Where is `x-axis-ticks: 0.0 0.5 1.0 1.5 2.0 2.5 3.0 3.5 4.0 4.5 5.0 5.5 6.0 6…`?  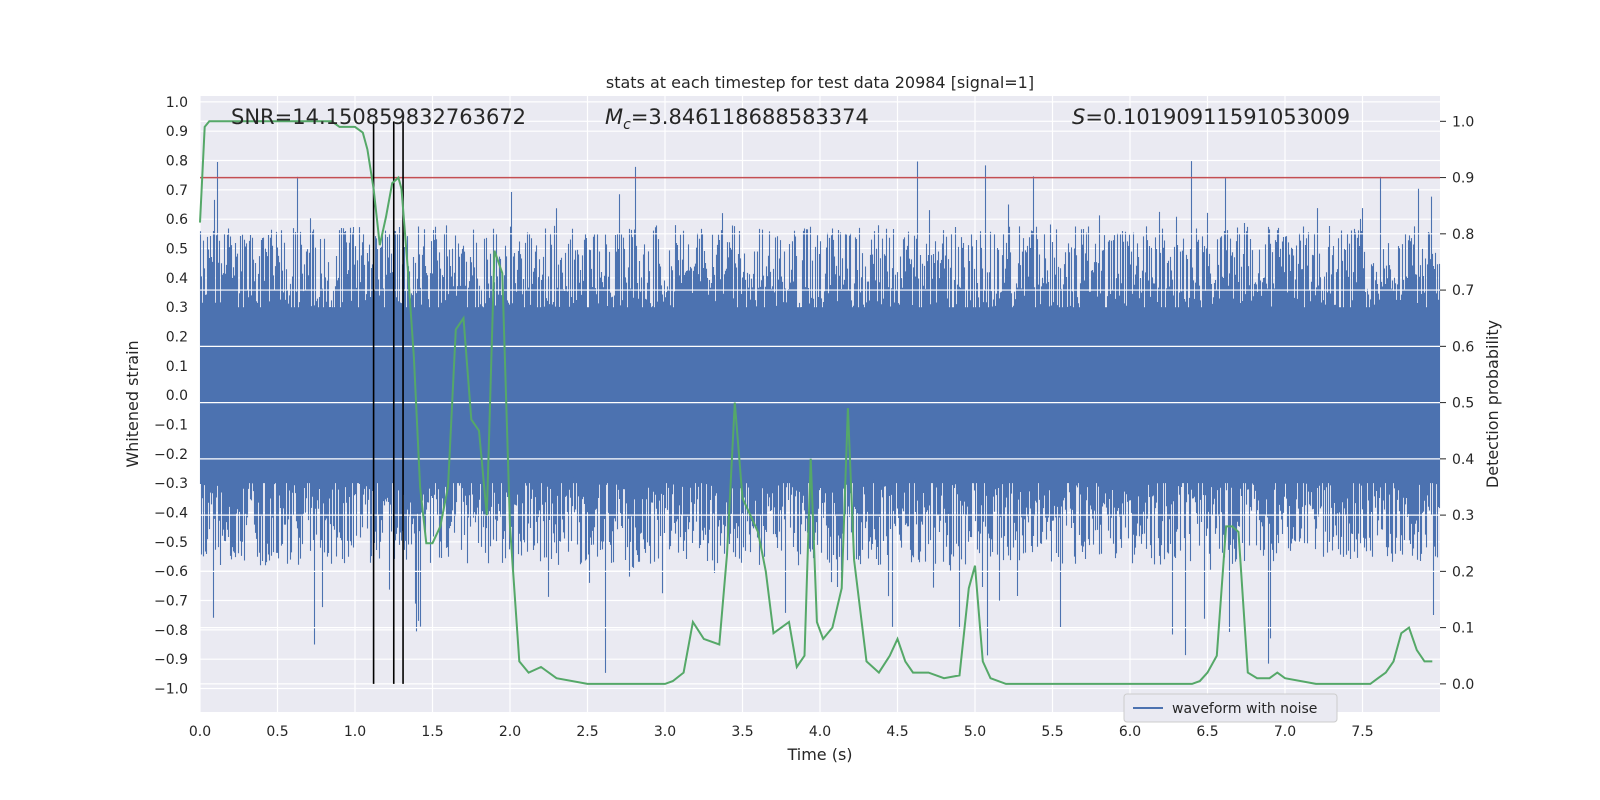
x-axis-ticks: 0.0 0.5 1.0 1.5 2.0 2.5 3.0 3.5 4.0 4.5 5.0 5.5 6.0 6… is located at coordinates (781, 732).